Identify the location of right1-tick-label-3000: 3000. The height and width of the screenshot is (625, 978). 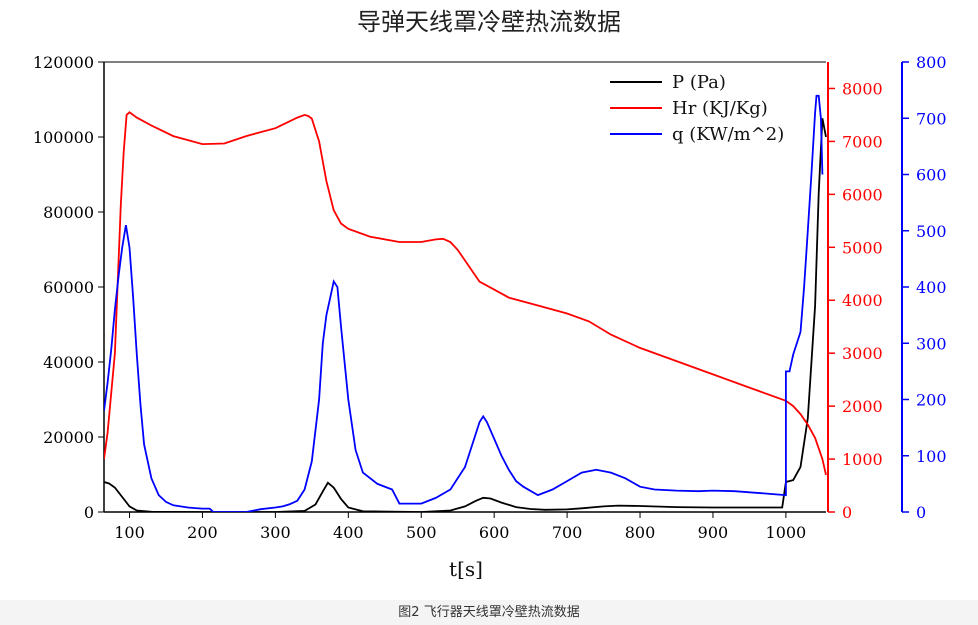
(862, 353).